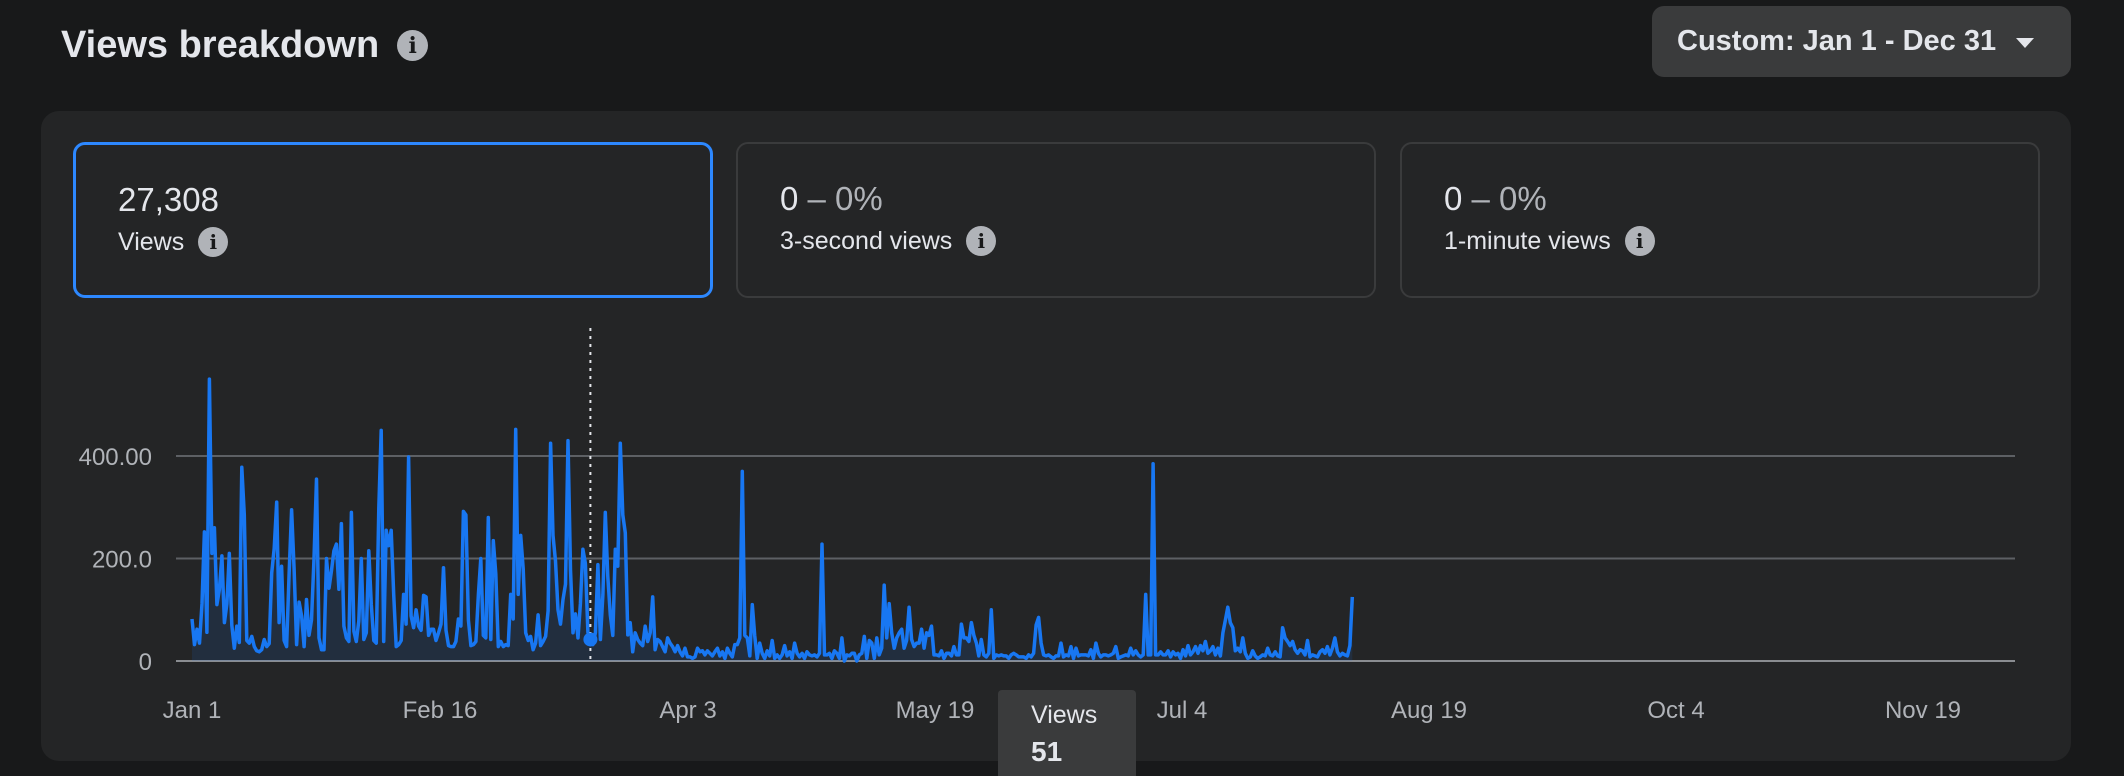 The height and width of the screenshot is (776, 2124). What do you see at coordinates (1675, 710) in the screenshot?
I see `x-tick-label: Oct 4` at bounding box center [1675, 710].